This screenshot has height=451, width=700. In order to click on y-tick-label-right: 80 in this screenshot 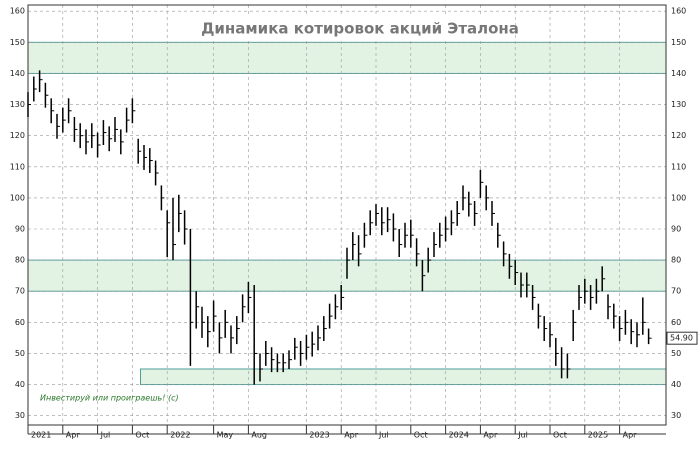, I will do `click(676, 260)`.